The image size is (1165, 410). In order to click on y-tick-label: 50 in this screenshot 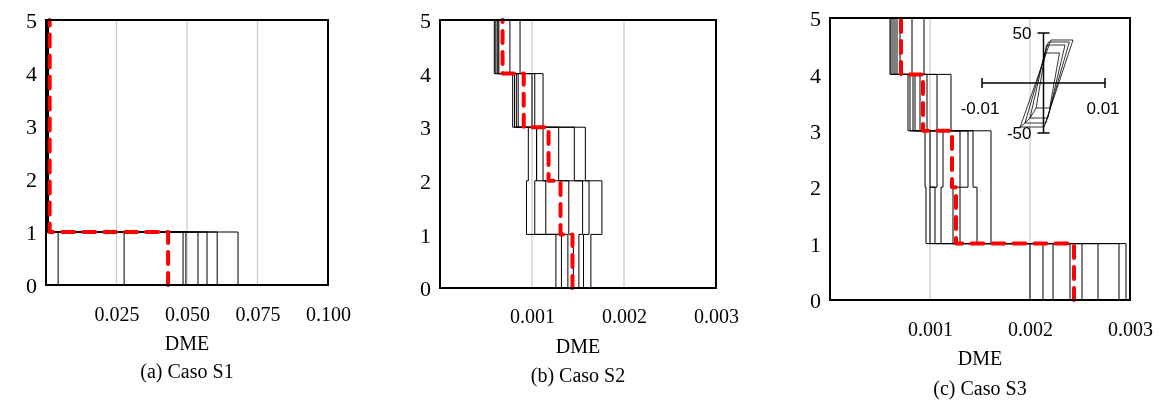, I will do `click(1022, 33)`.